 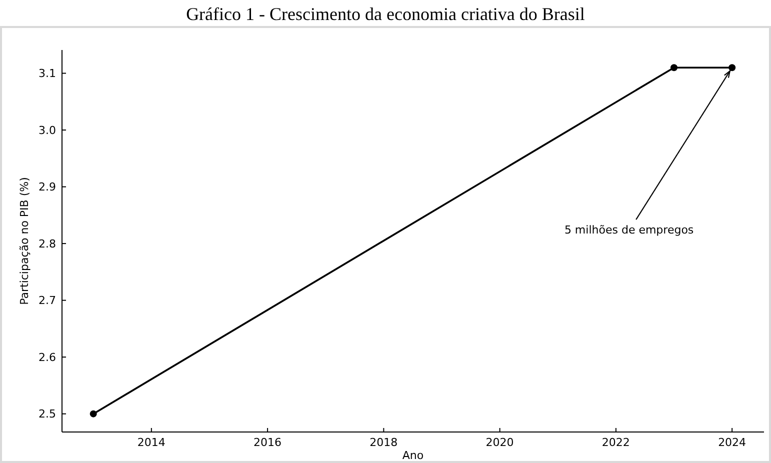 What do you see at coordinates (47, 357) in the screenshot?
I see `y-tick-label: 2.6` at bounding box center [47, 357].